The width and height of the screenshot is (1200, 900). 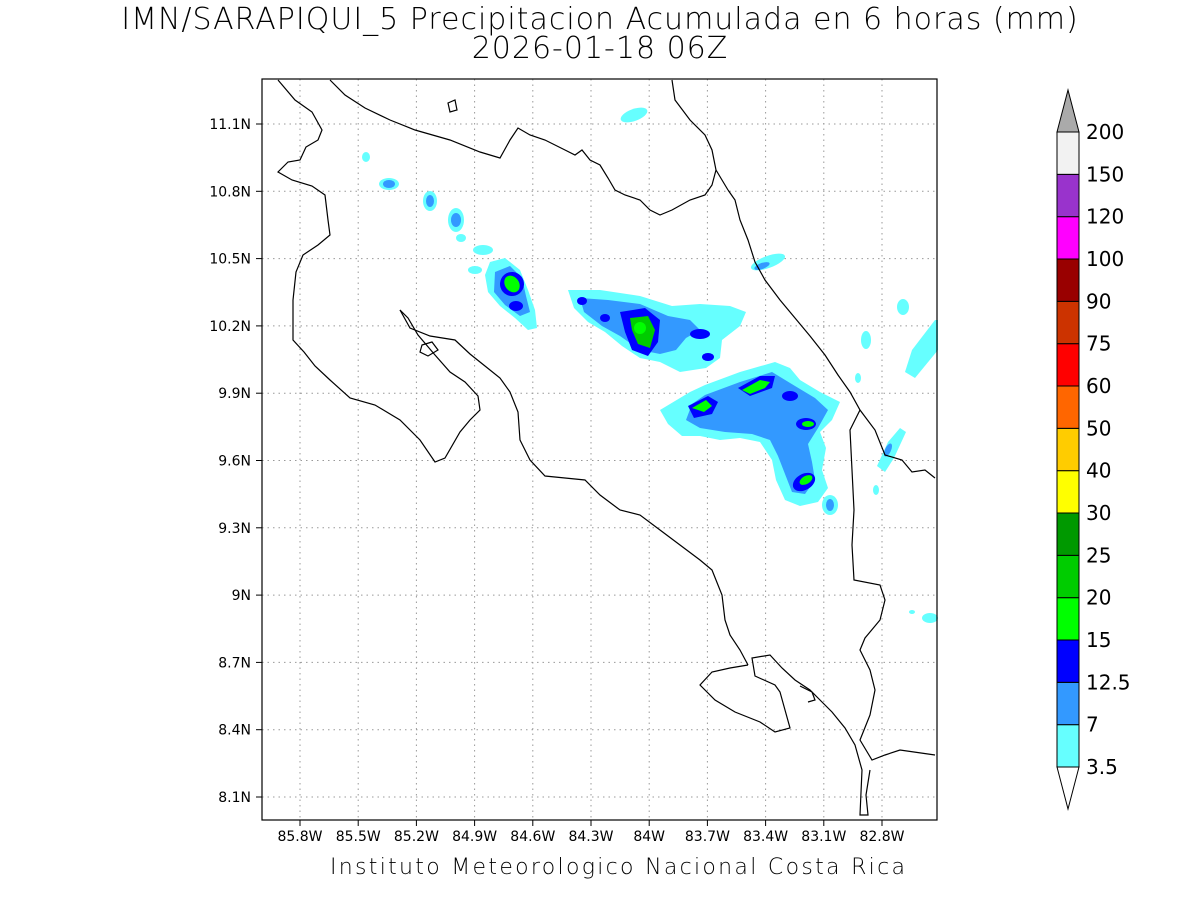 What do you see at coordinates (230, 260) in the screenshot?
I see `lat-tick-label: 10.5N` at bounding box center [230, 260].